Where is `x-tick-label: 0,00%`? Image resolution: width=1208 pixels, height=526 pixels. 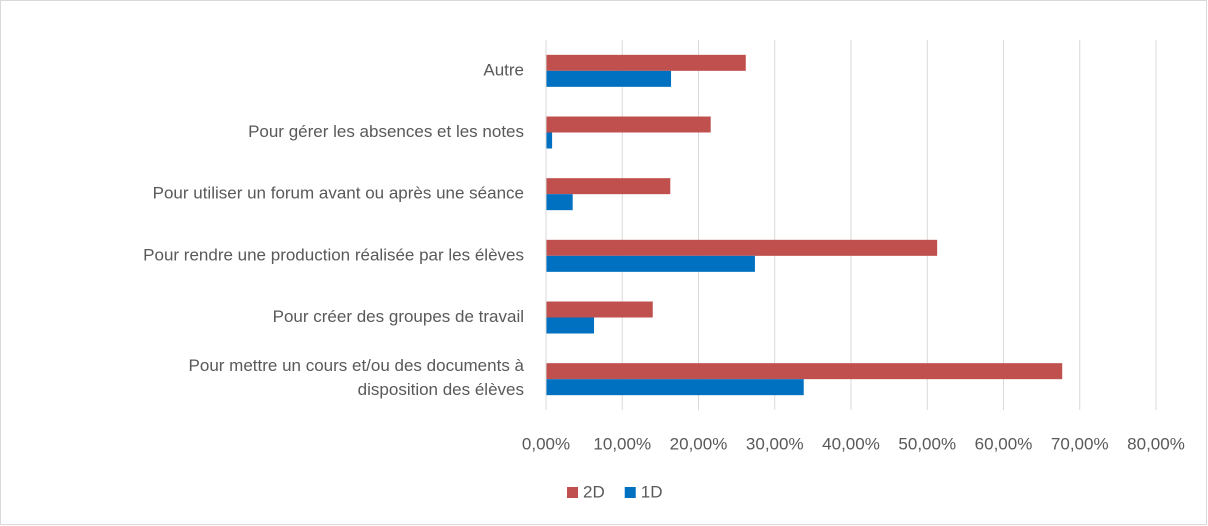 x-tick-label: 0,00% is located at coordinates (546, 443).